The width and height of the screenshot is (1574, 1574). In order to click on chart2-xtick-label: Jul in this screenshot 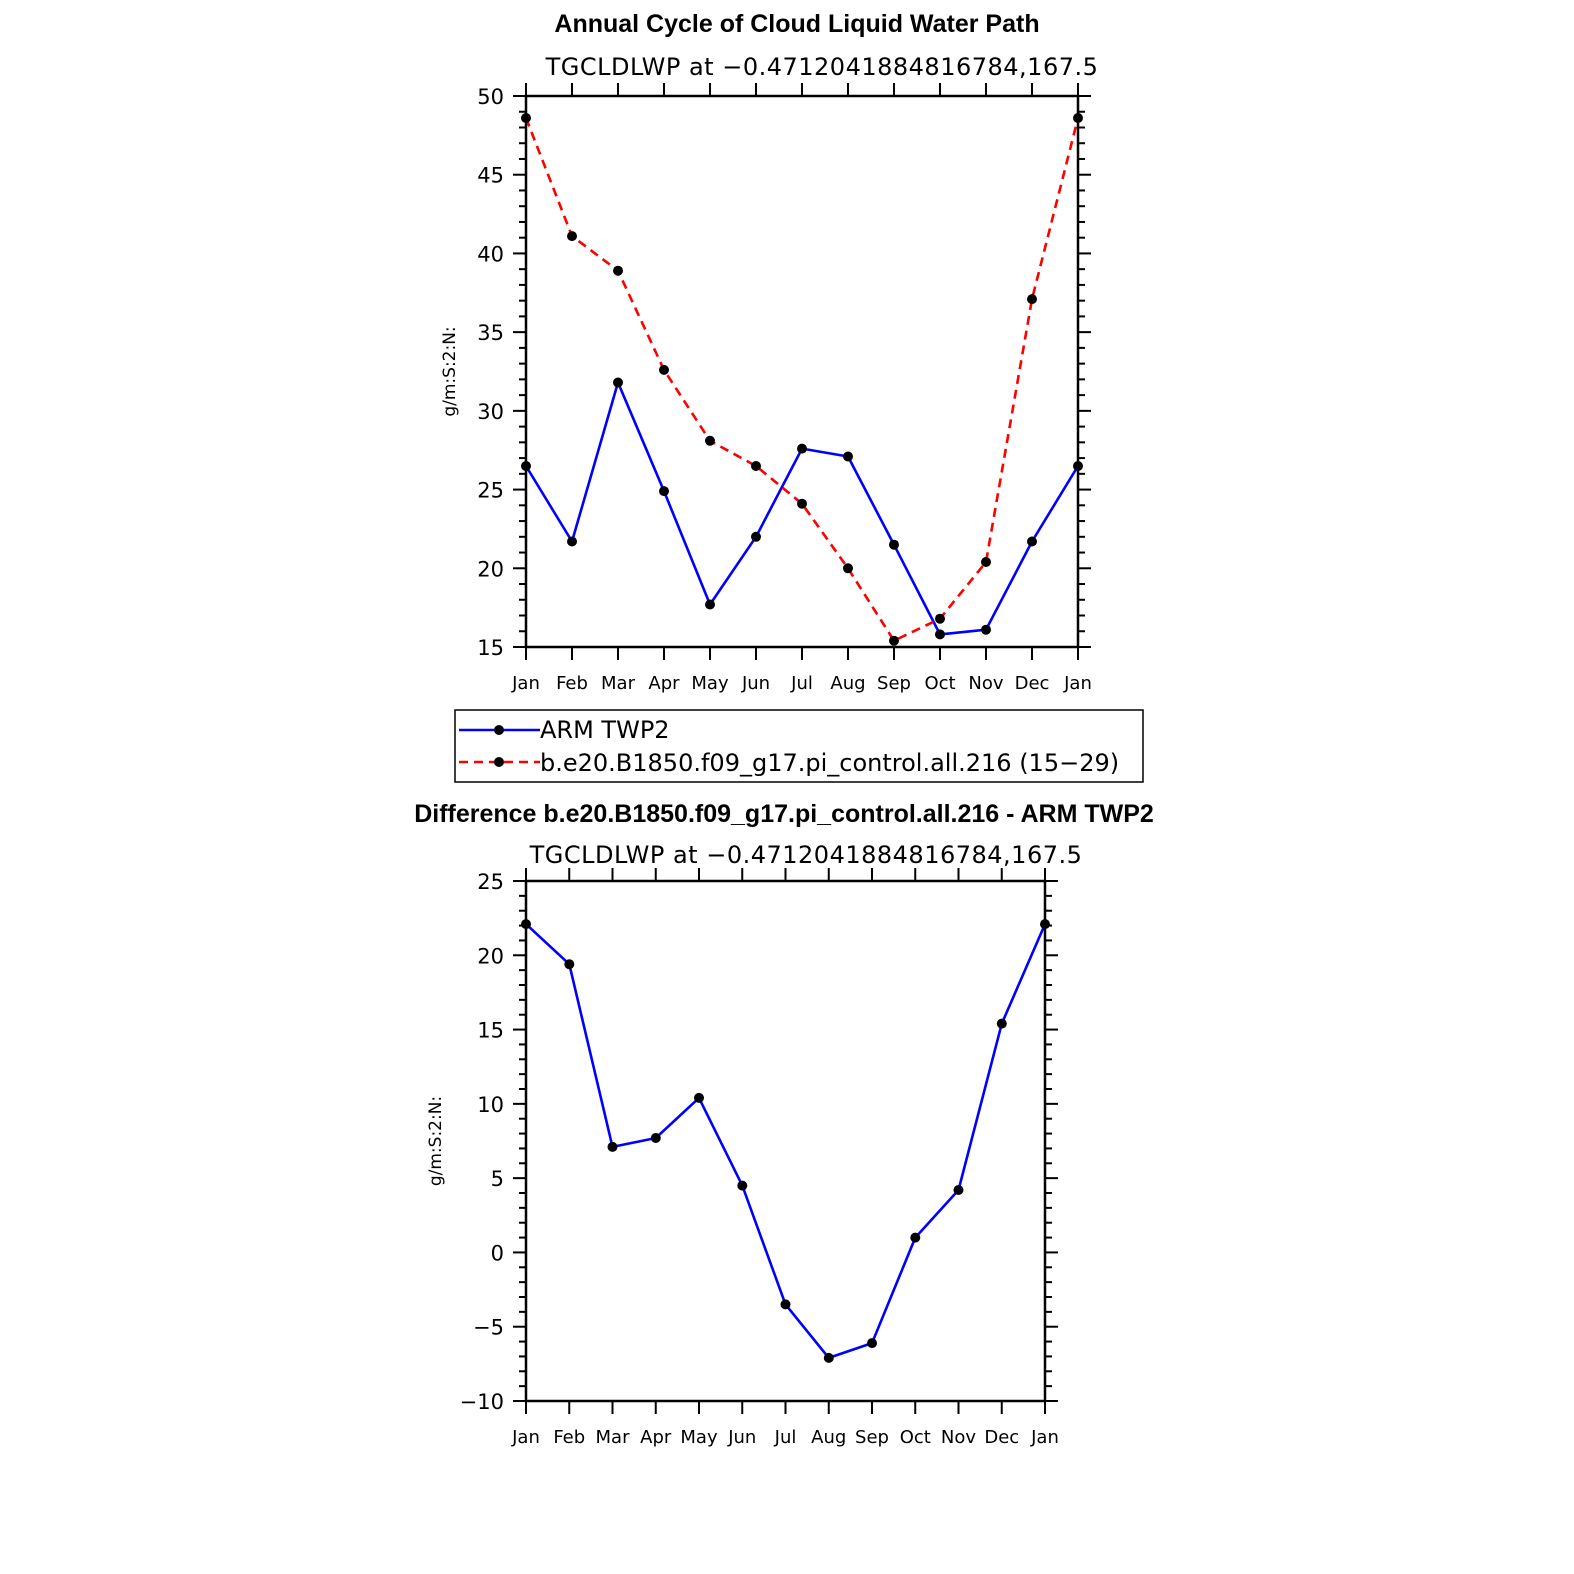, I will do `click(785, 1437)`.